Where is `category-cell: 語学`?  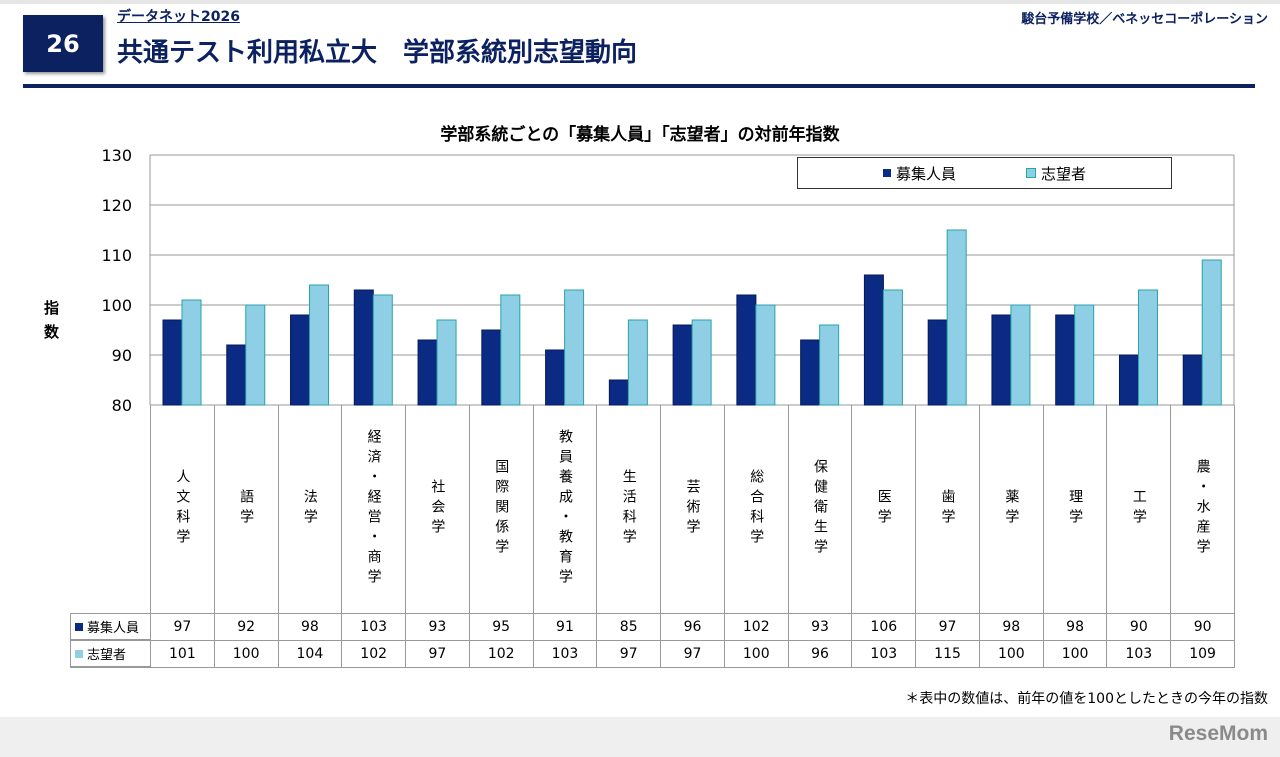
category-cell: 語学 is located at coordinates (245, 509).